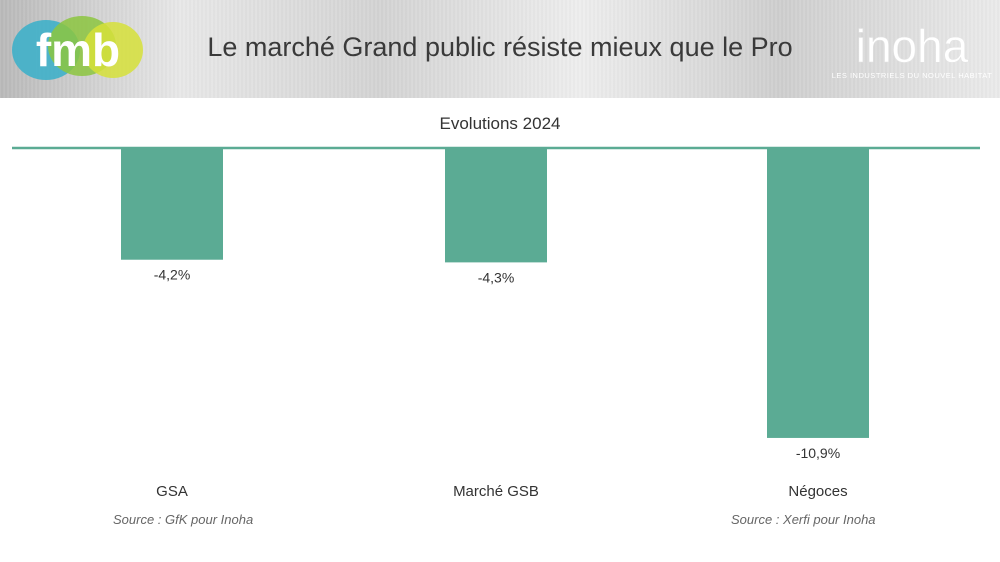 Image resolution: width=1000 pixels, height=562 pixels. Describe the element at coordinates (183, 519) in the screenshot. I see `source-left: Source : GfK pour Inoha` at that location.